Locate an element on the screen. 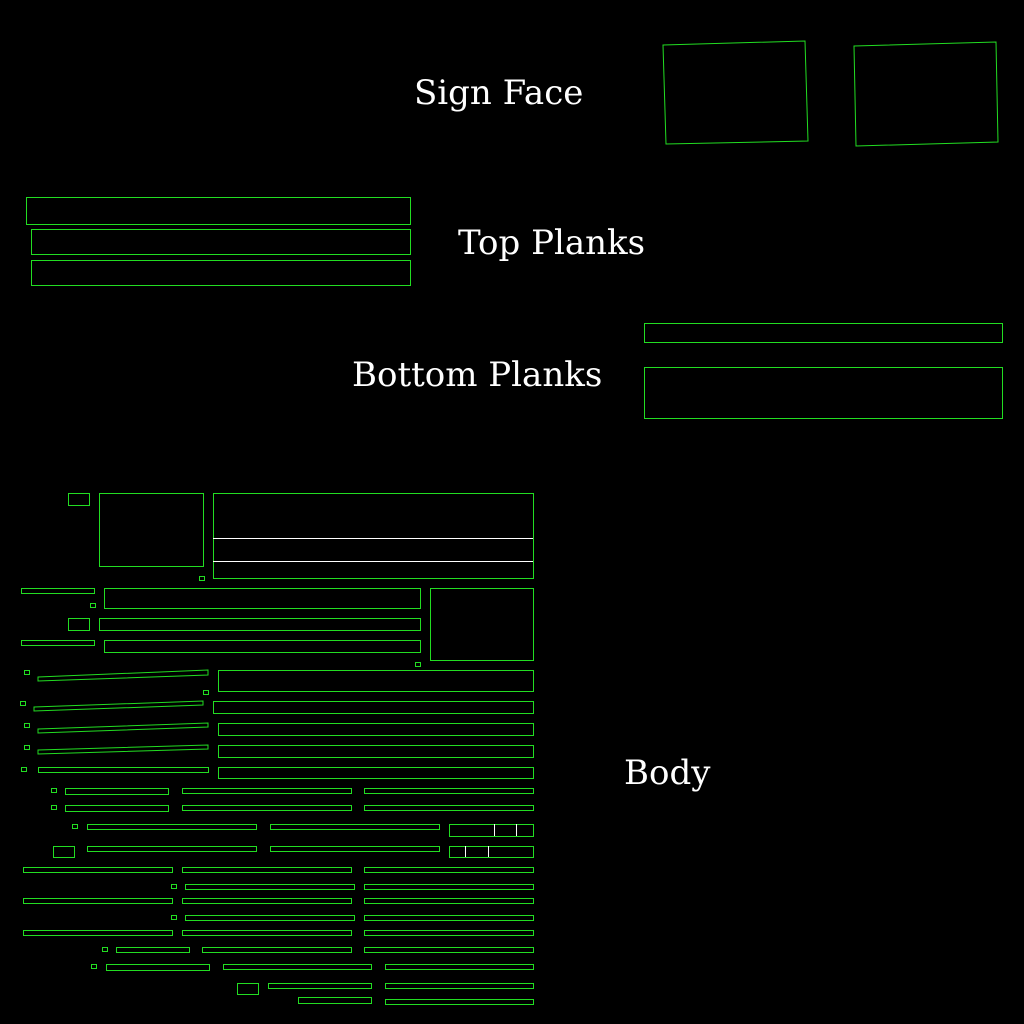  top-planks-label: Top Planks is located at coordinates (552, 243).